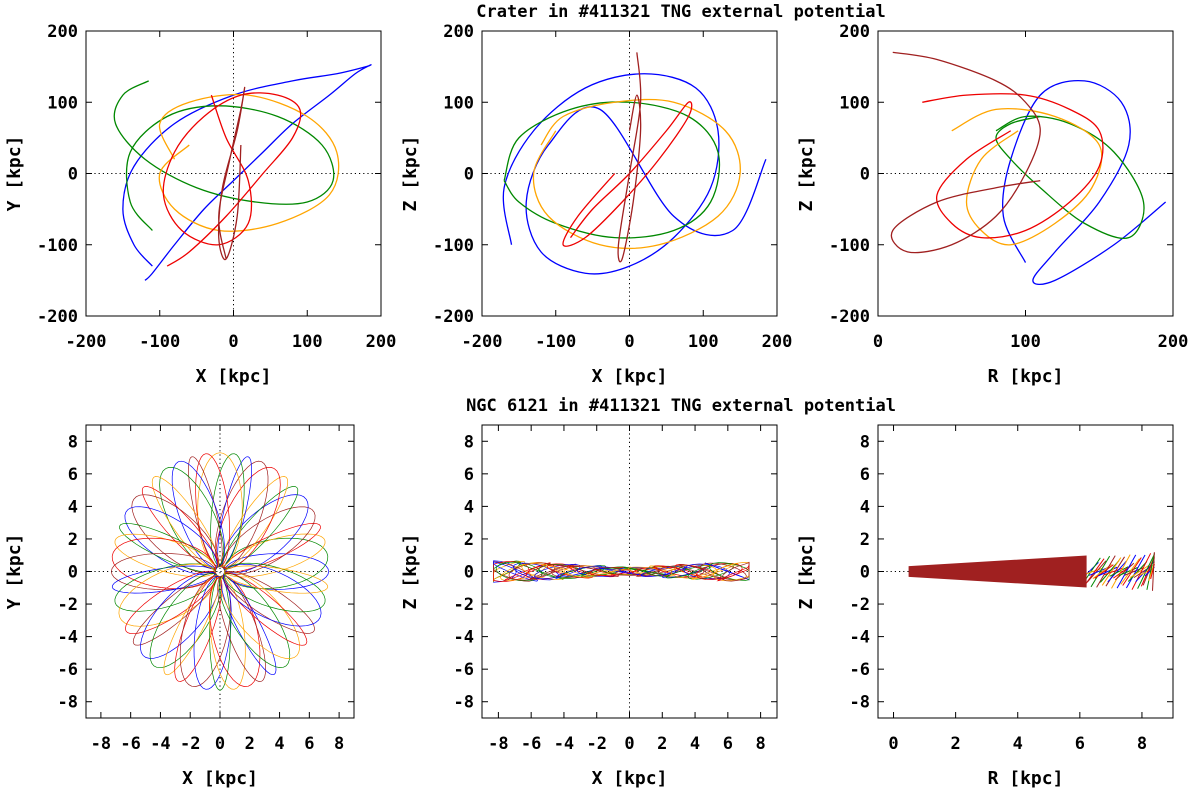  What do you see at coordinates (531, 744) in the screenshot?
I see `x-tick-label: -6` at bounding box center [531, 744].